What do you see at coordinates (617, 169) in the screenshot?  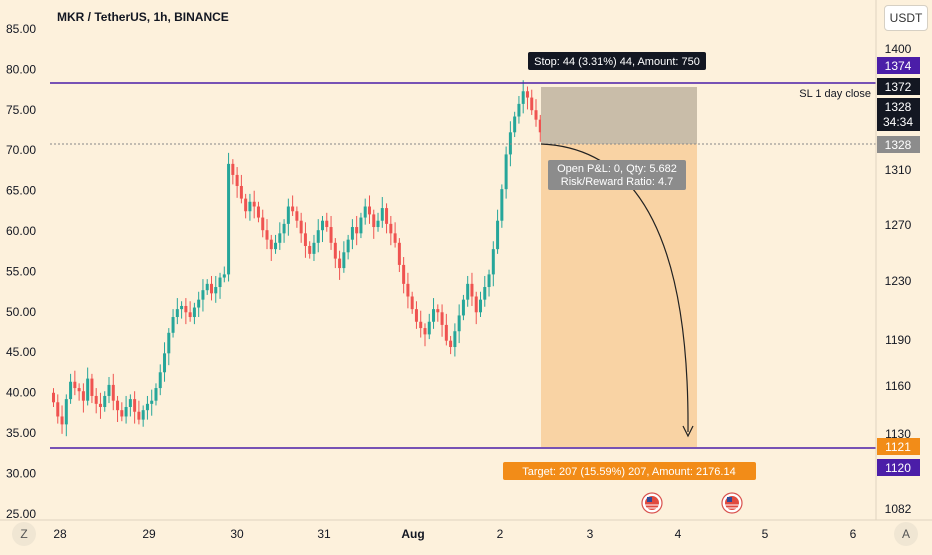 I see `position-label-pnl: Open P&L: 0, Qty: 5.682` at bounding box center [617, 169].